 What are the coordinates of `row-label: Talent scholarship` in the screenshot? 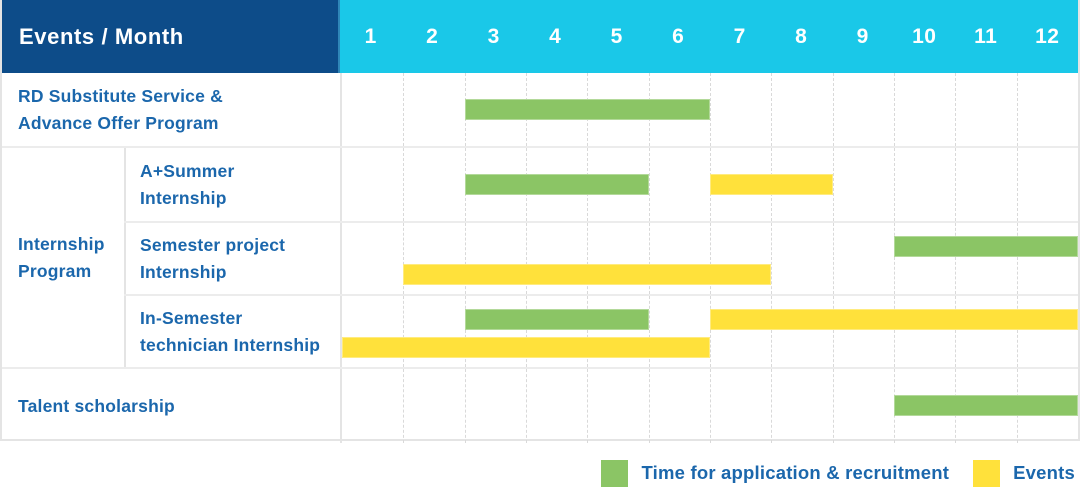 It's located at (171, 406).